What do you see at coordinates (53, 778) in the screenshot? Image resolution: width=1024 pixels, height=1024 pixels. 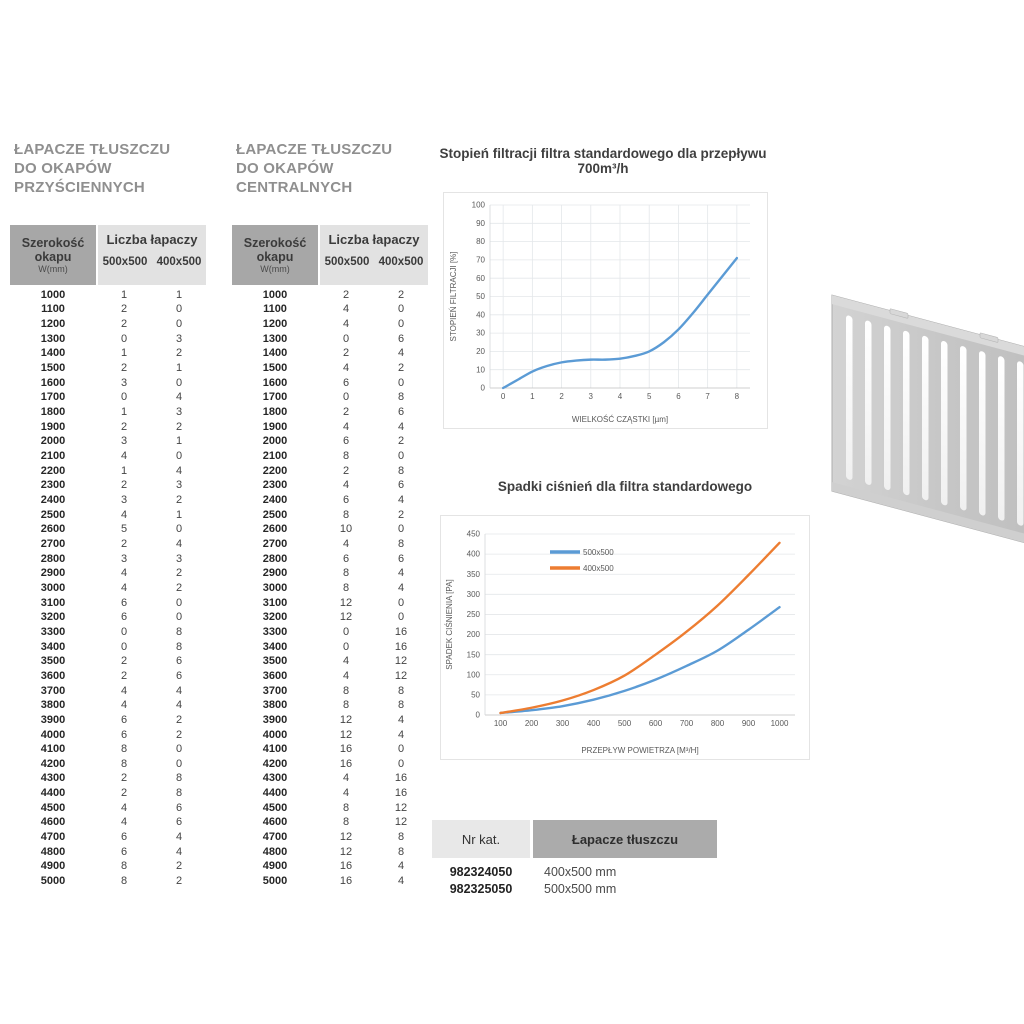 I see `hood-width-value: 4300` at bounding box center [53, 778].